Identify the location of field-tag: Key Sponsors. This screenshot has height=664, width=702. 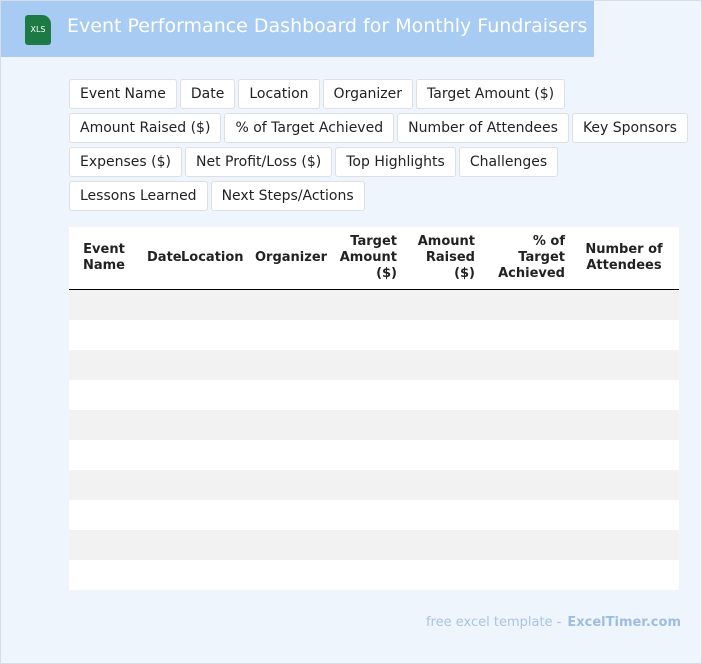
(629, 128).